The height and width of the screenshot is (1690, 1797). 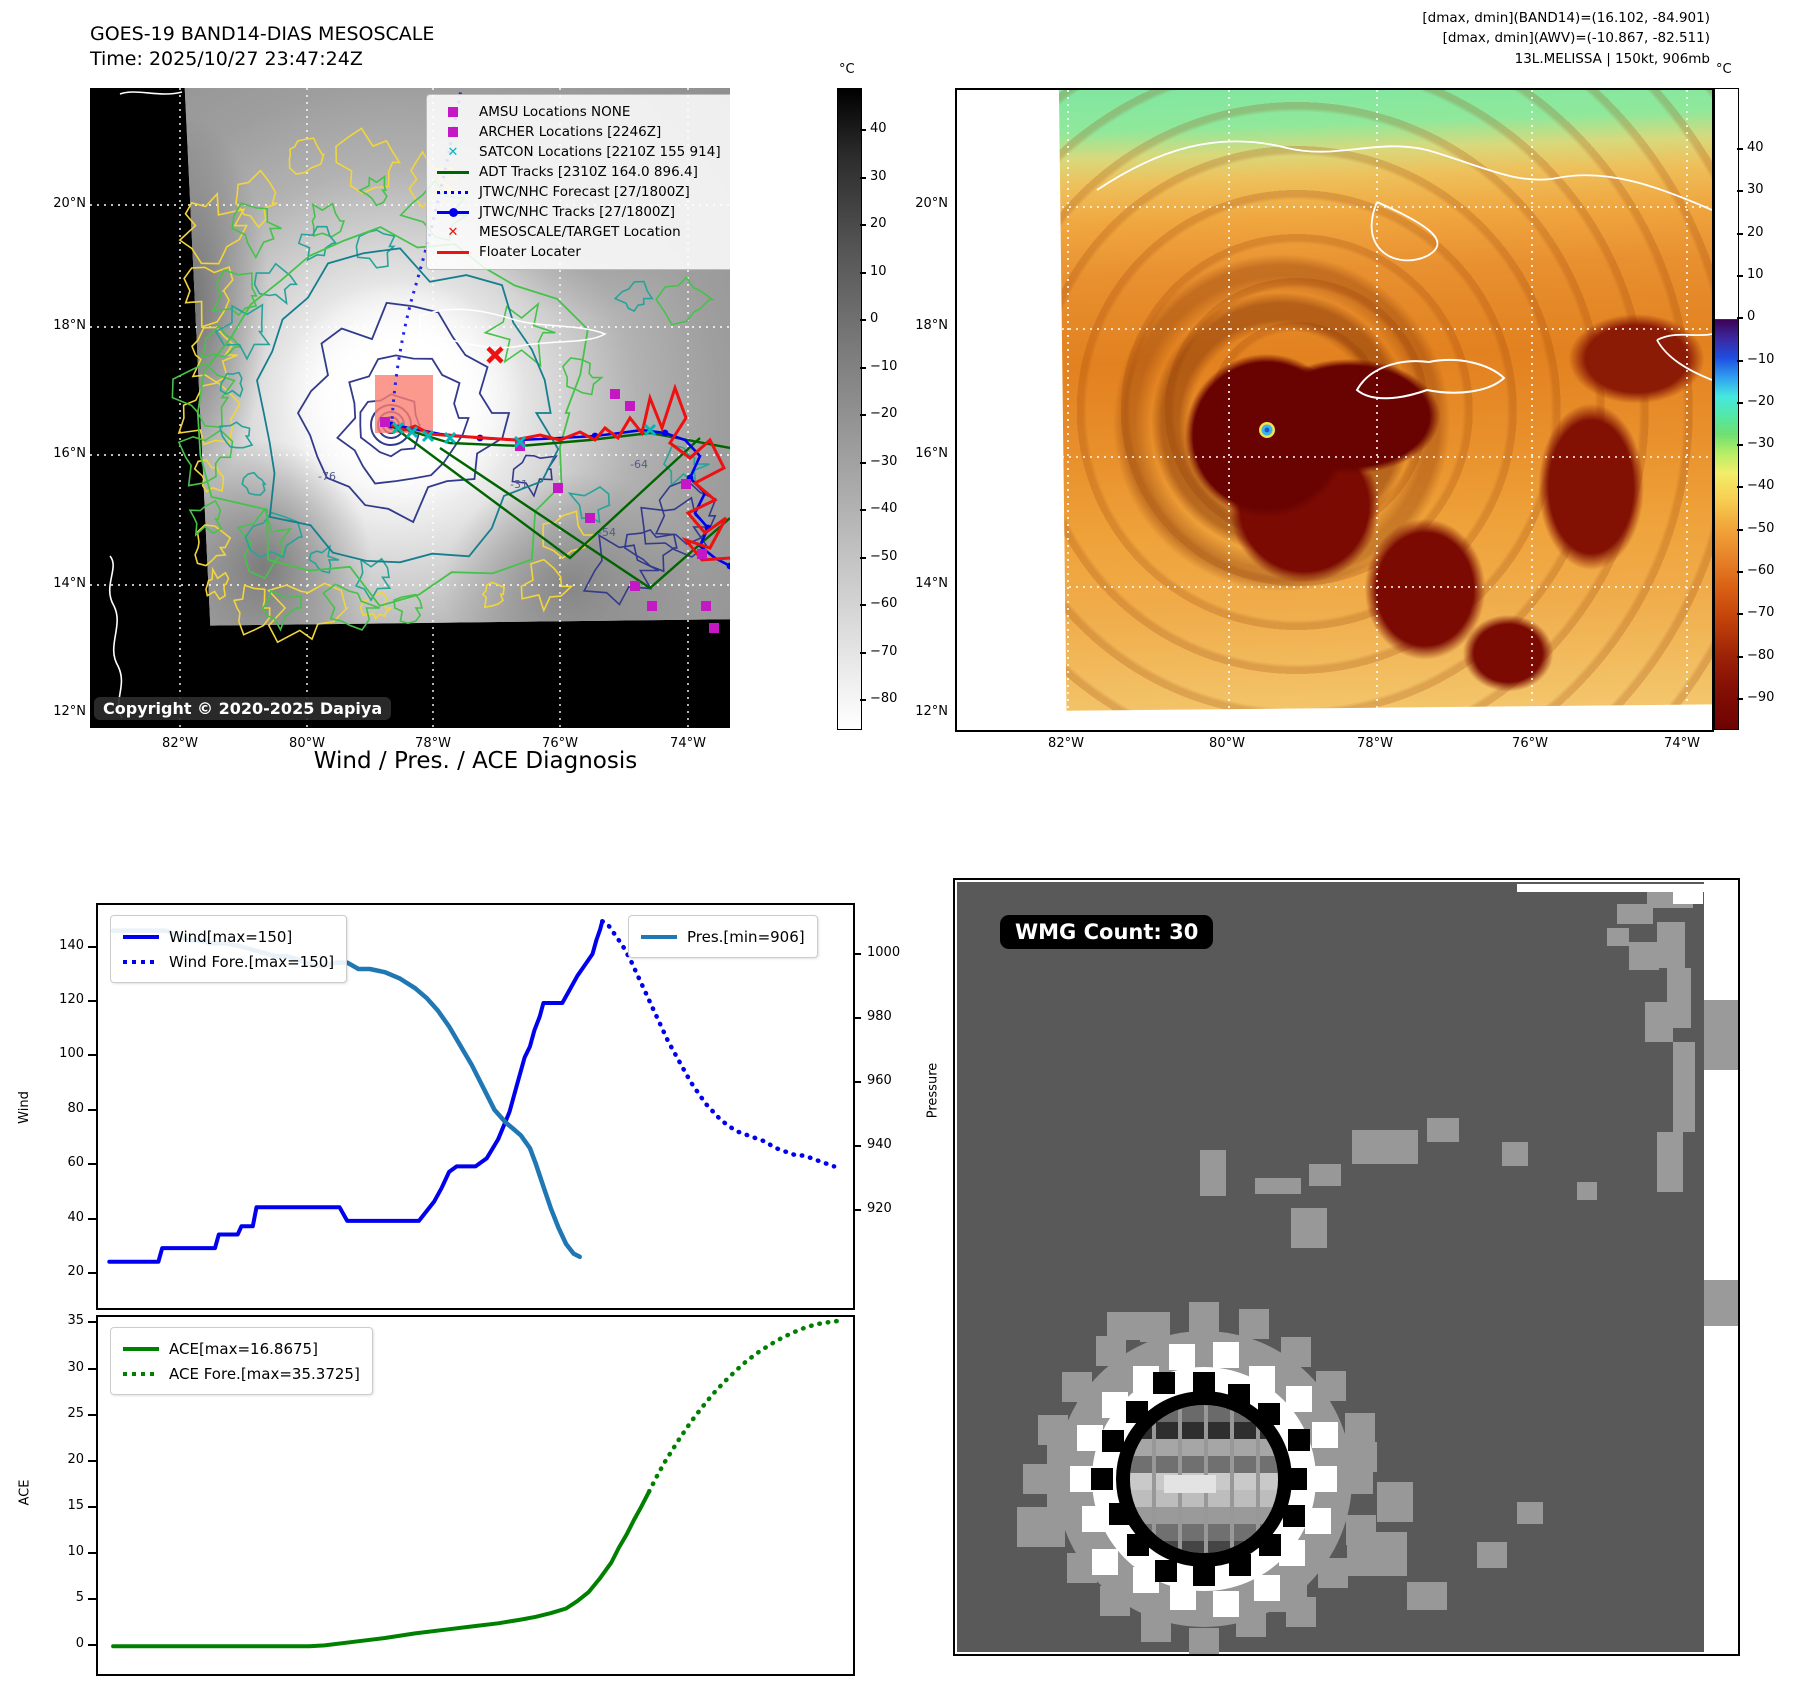 What do you see at coordinates (1227, 743) in the screenshot?
I see `tr-lon-label: 80°W` at bounding box center [1227, 743].